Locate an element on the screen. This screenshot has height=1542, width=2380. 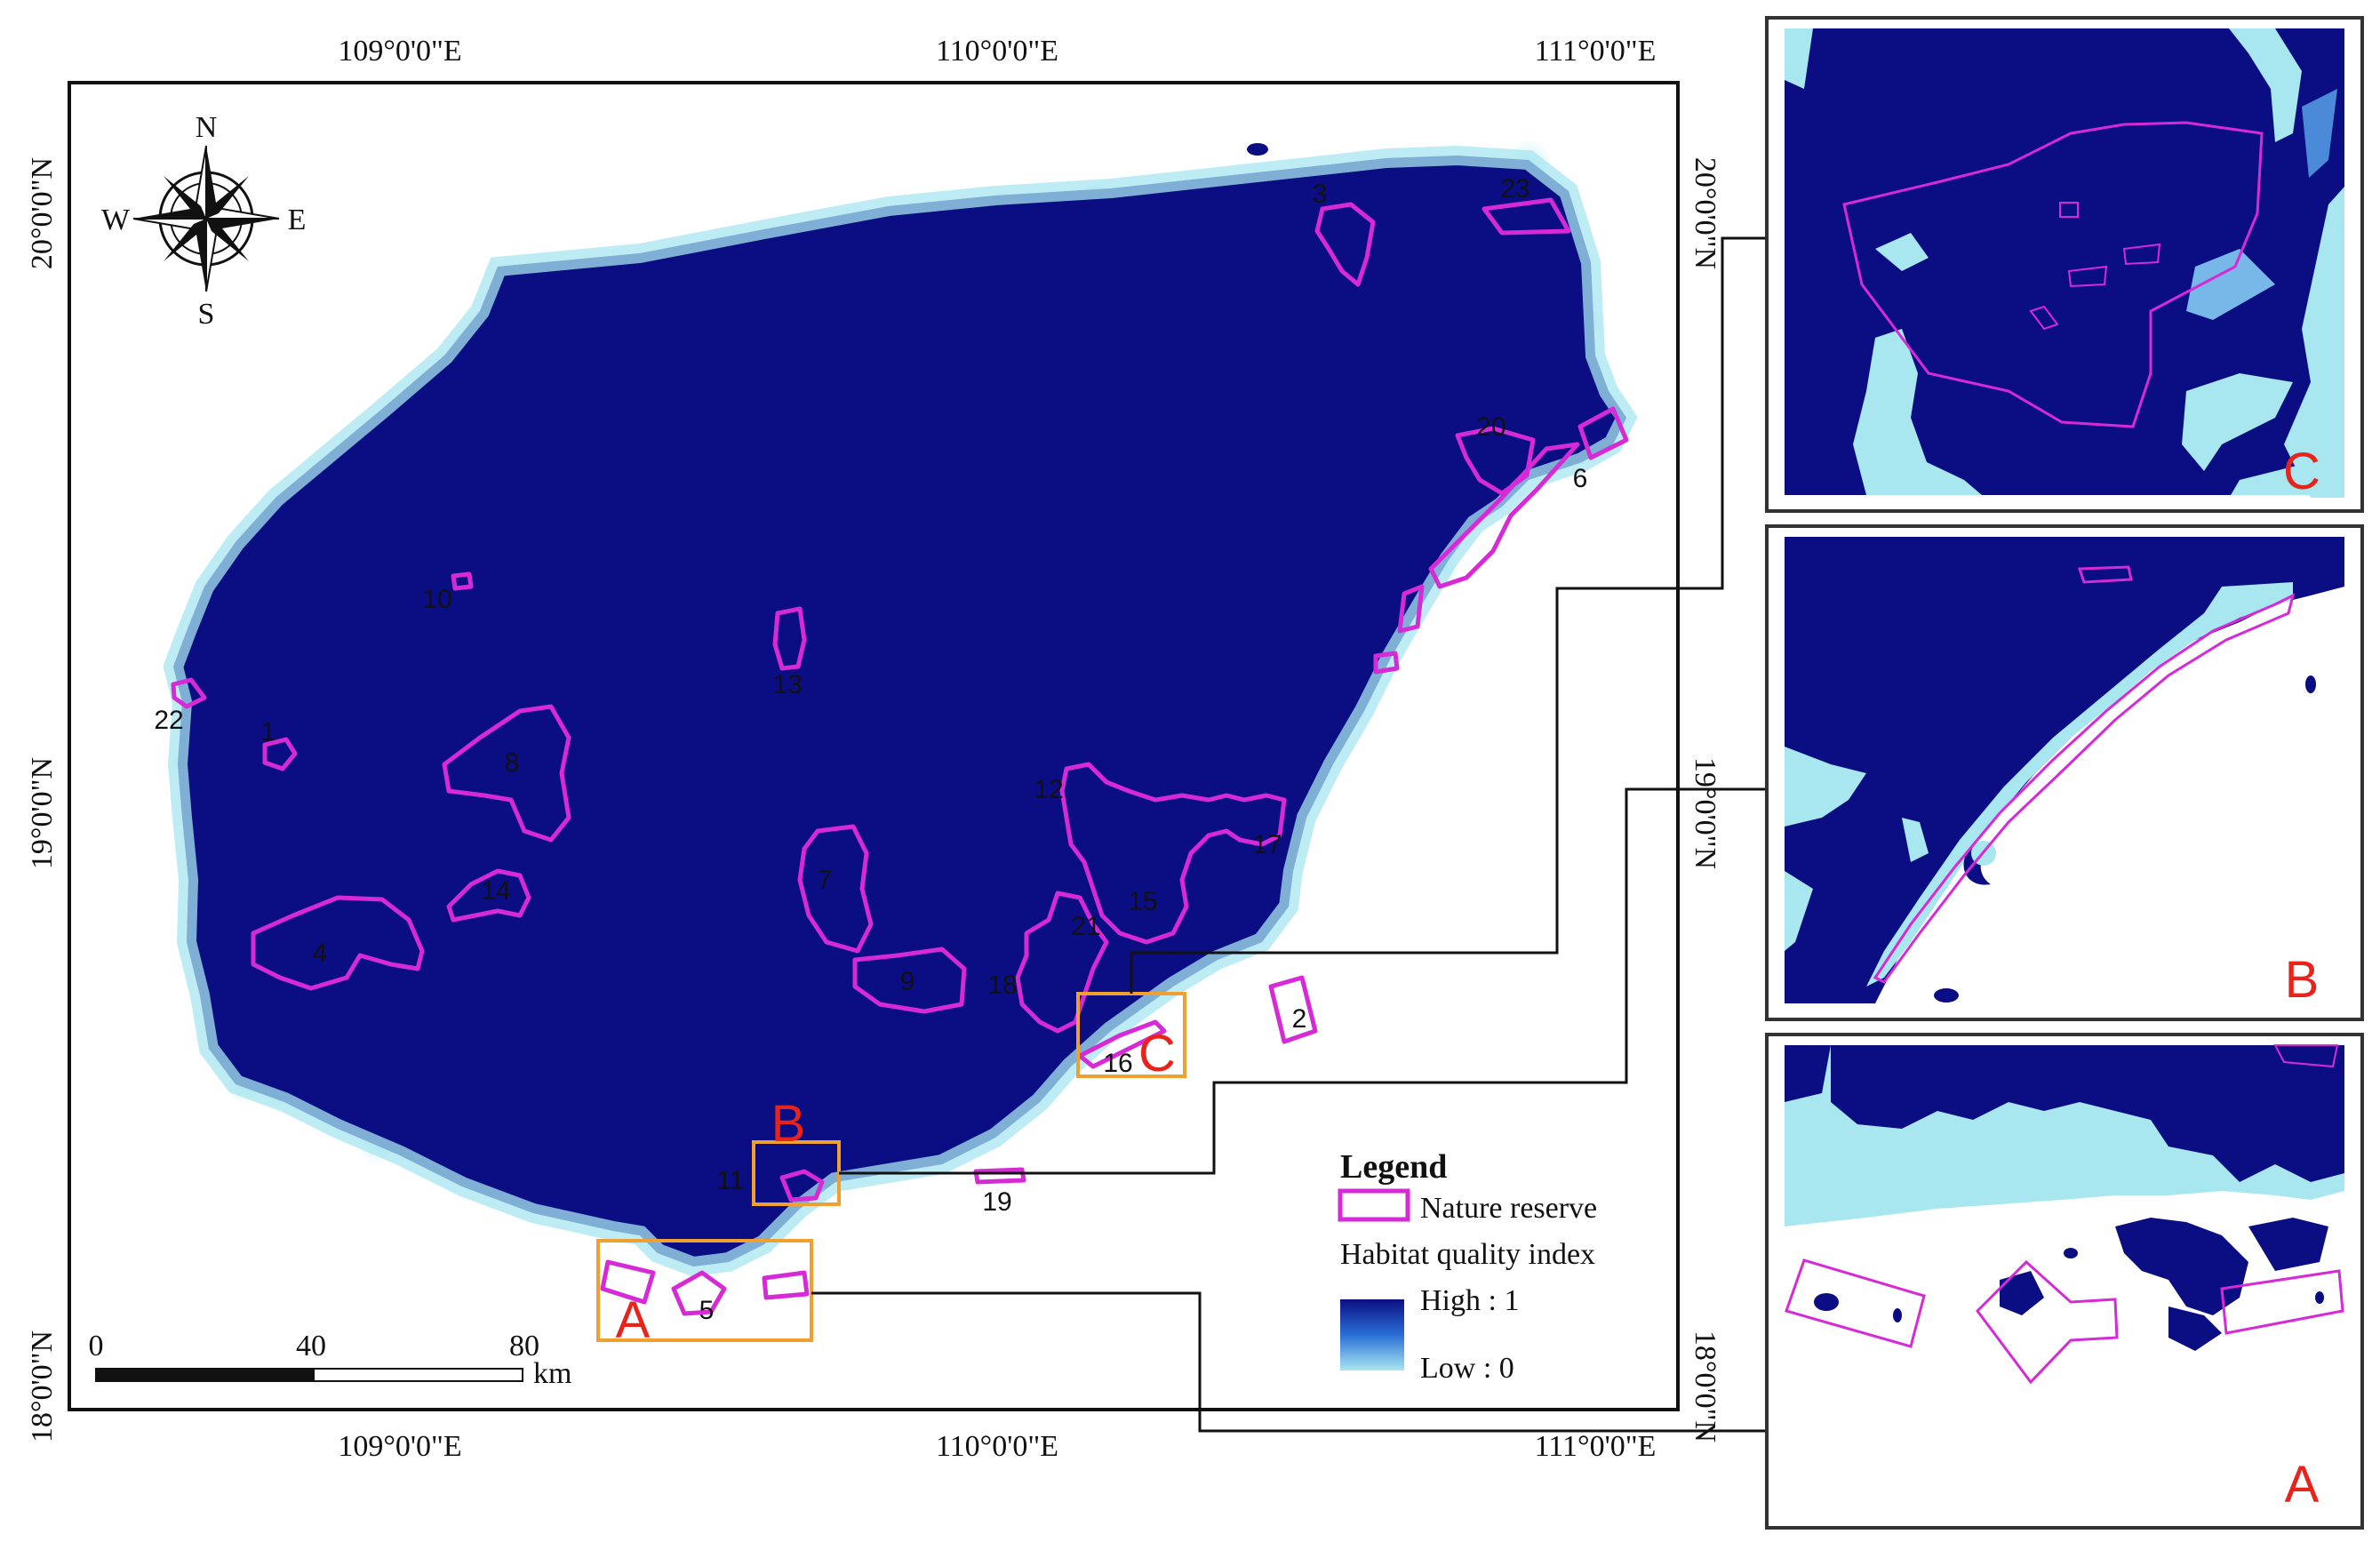
reserve-label-9: 9 is located at coordinates (907, 982).